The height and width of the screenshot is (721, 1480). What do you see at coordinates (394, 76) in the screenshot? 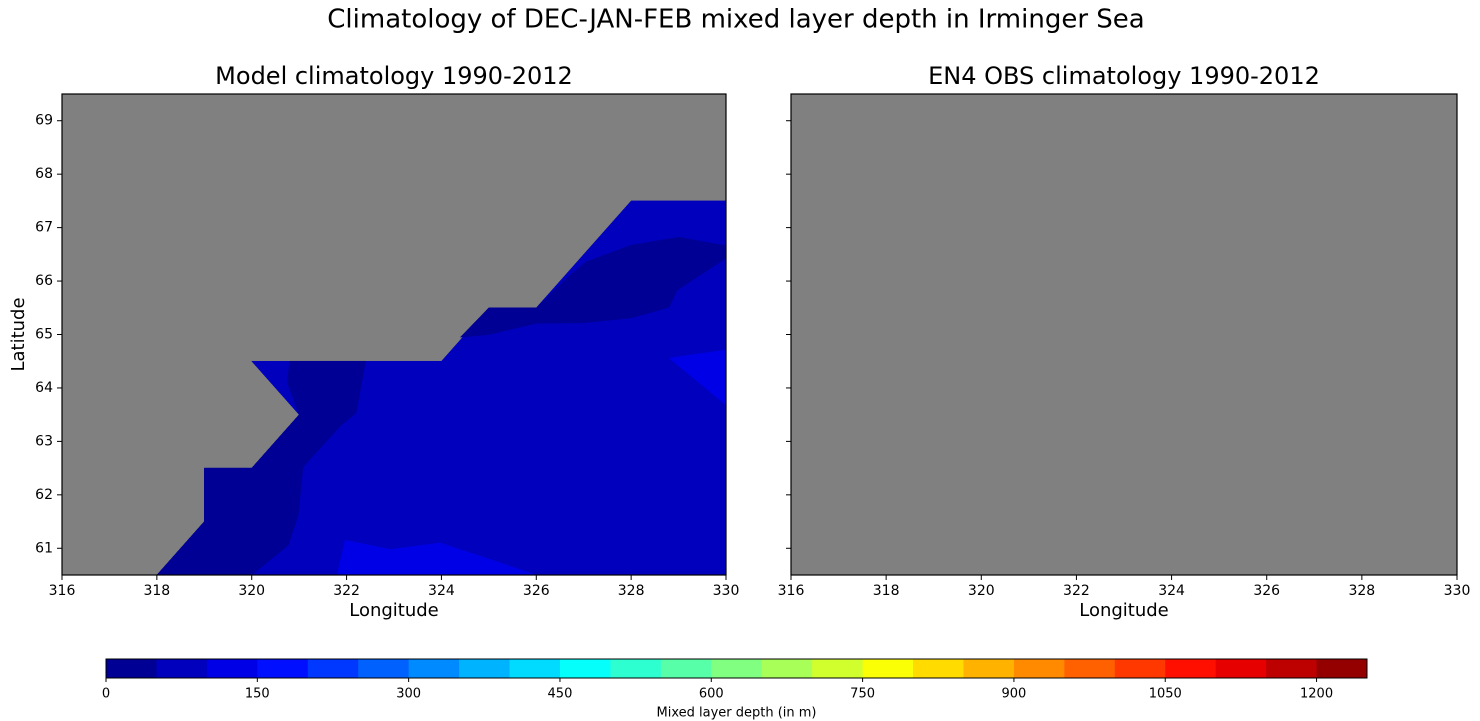
I see `axes-title: Model climatology 1990-2012` at bounding box center [394, 76].